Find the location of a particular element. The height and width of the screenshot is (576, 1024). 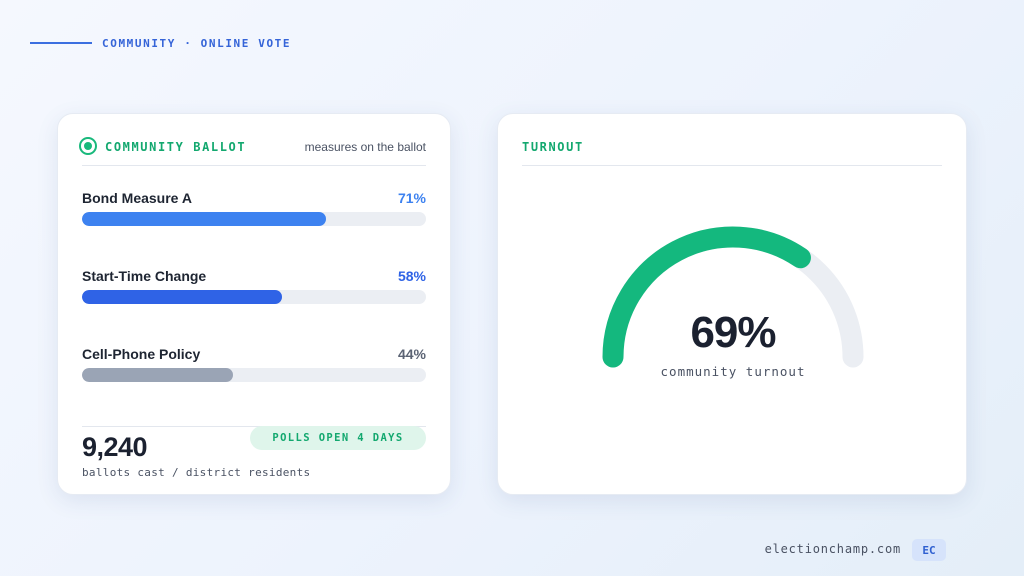

turnout-card-title: TURNOUT is located at coordinates (553, 147).